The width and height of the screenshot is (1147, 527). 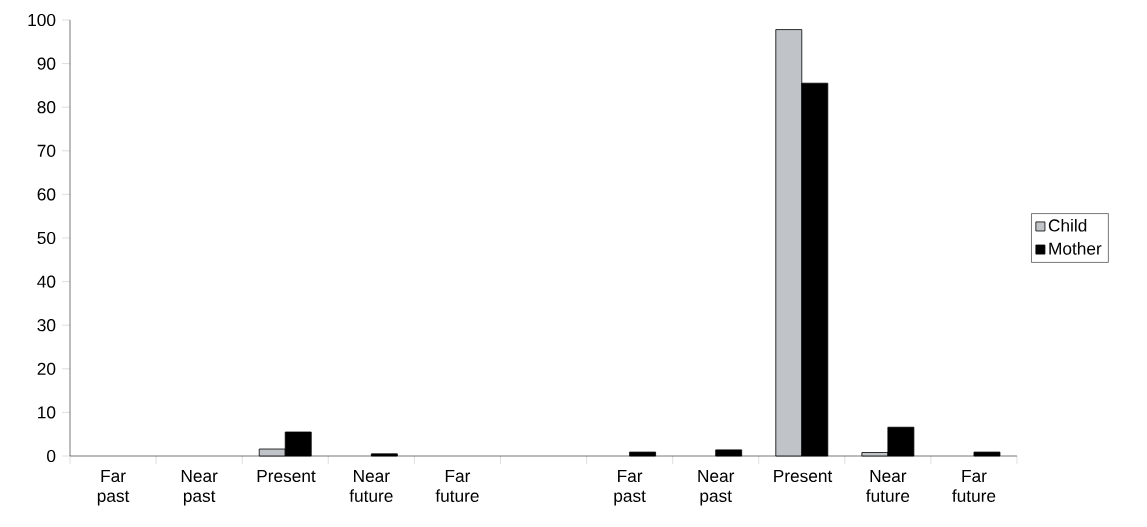 What do you see at coordinates (42, 20) in the screenshot?
I see `y-tick-label: 100` at bounding box center [42, 20].